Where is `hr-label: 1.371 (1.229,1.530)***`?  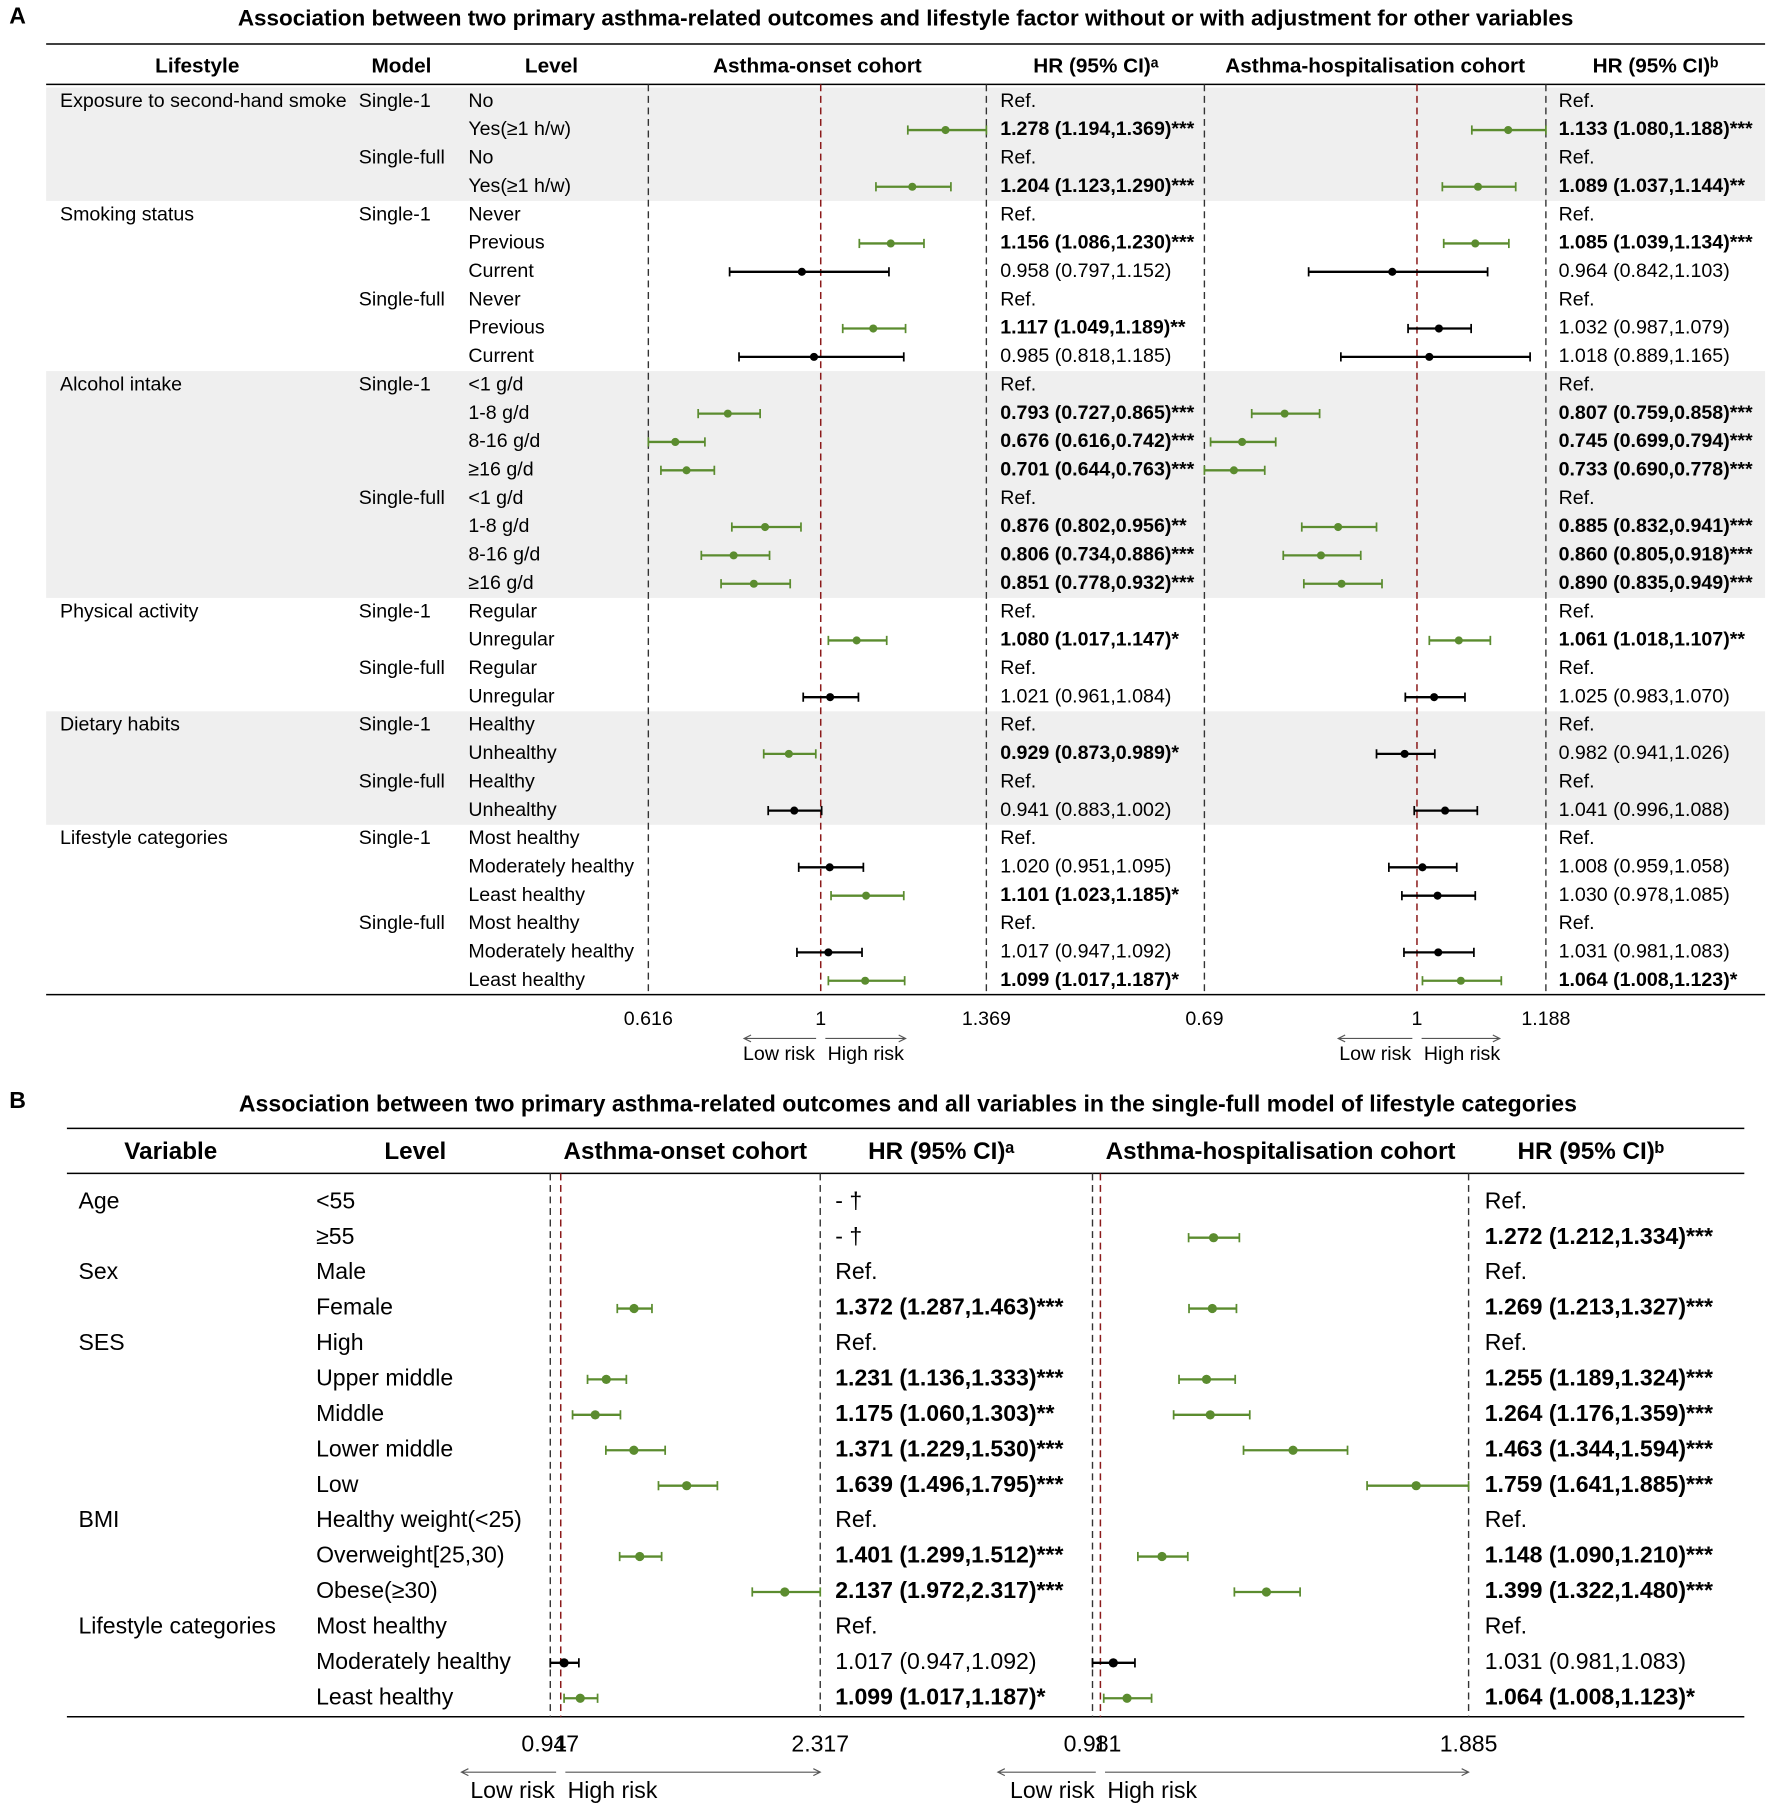 hr-label: 1.371 (1.229,1.530)*** is located at coordinates (949, 1448).